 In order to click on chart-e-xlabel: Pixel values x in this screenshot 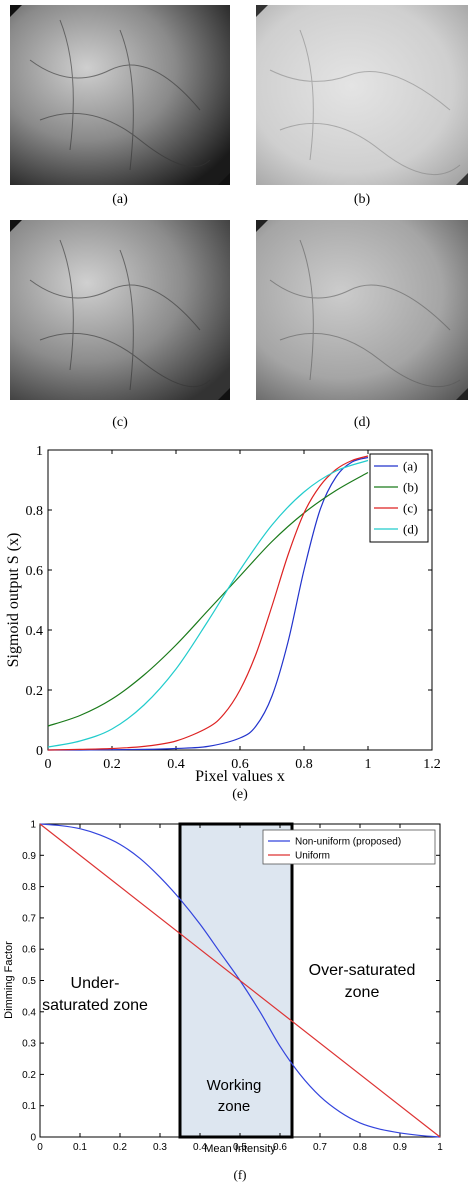, I will do `click(240, 776)`.